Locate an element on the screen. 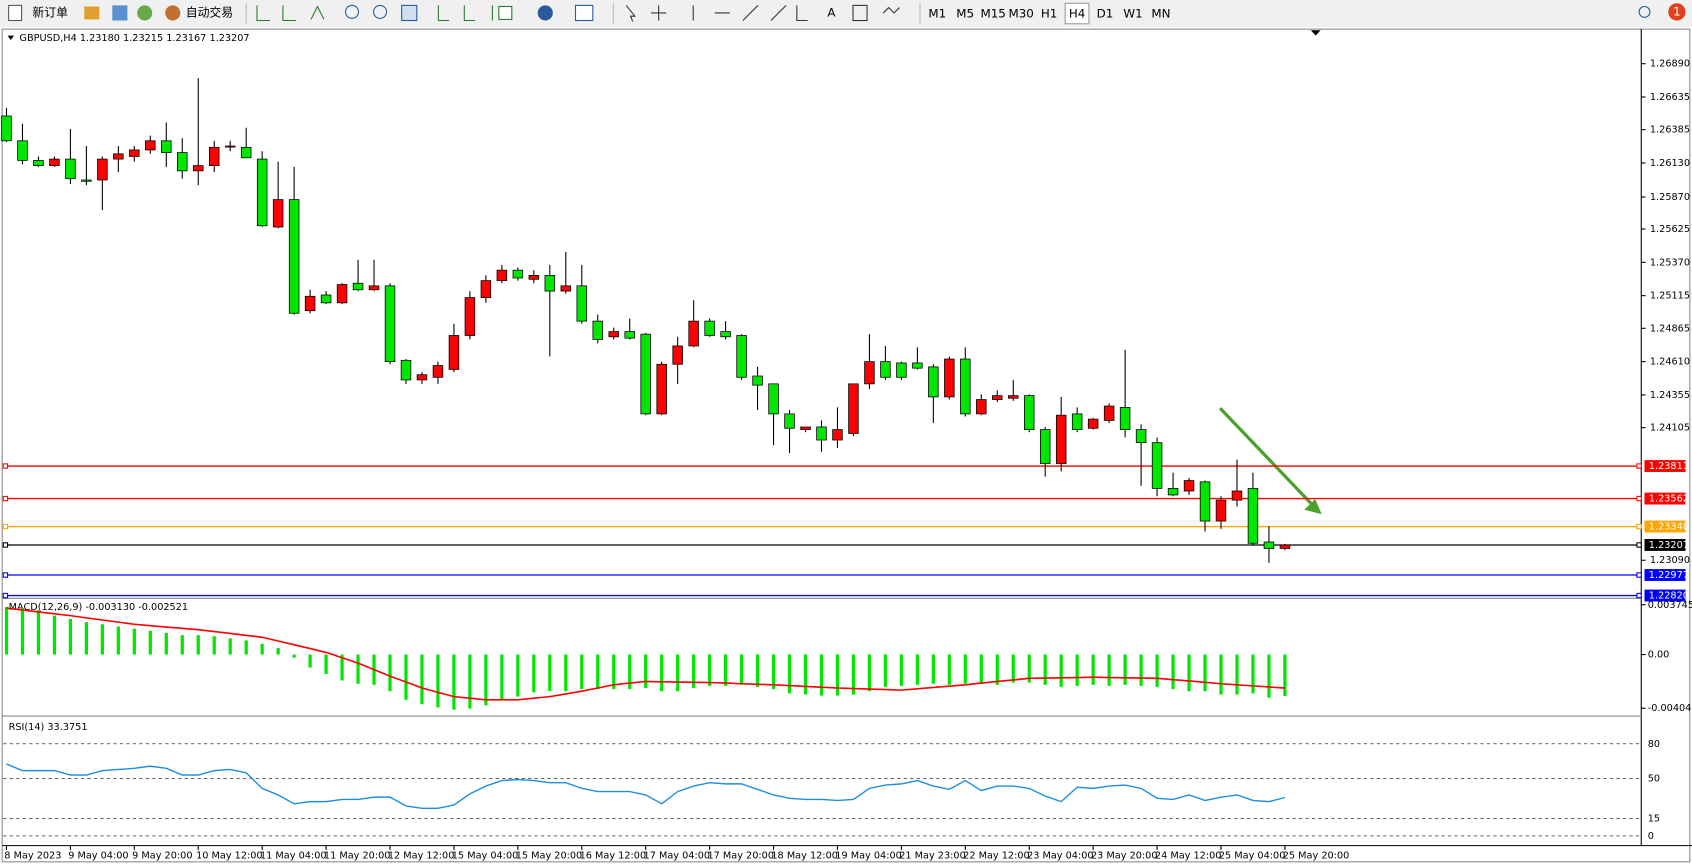  x-tick-label: 15 May 04:00 is located at coordinates (485, 855).